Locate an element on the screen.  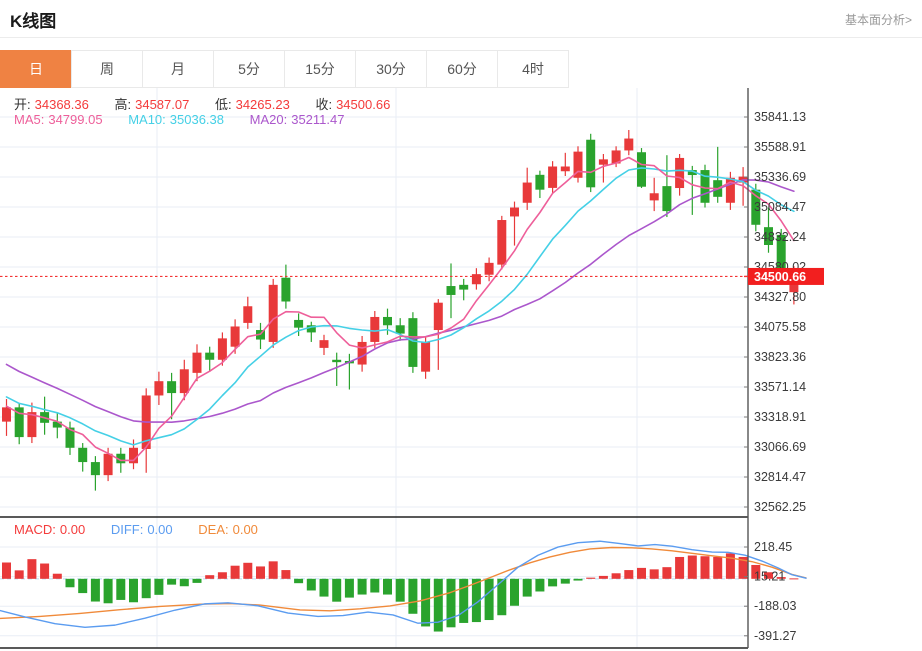
macd-readout: MACD: 0.00 DIFF: 0.00 DEA: 0.00 is located at coordinates (138, 529).